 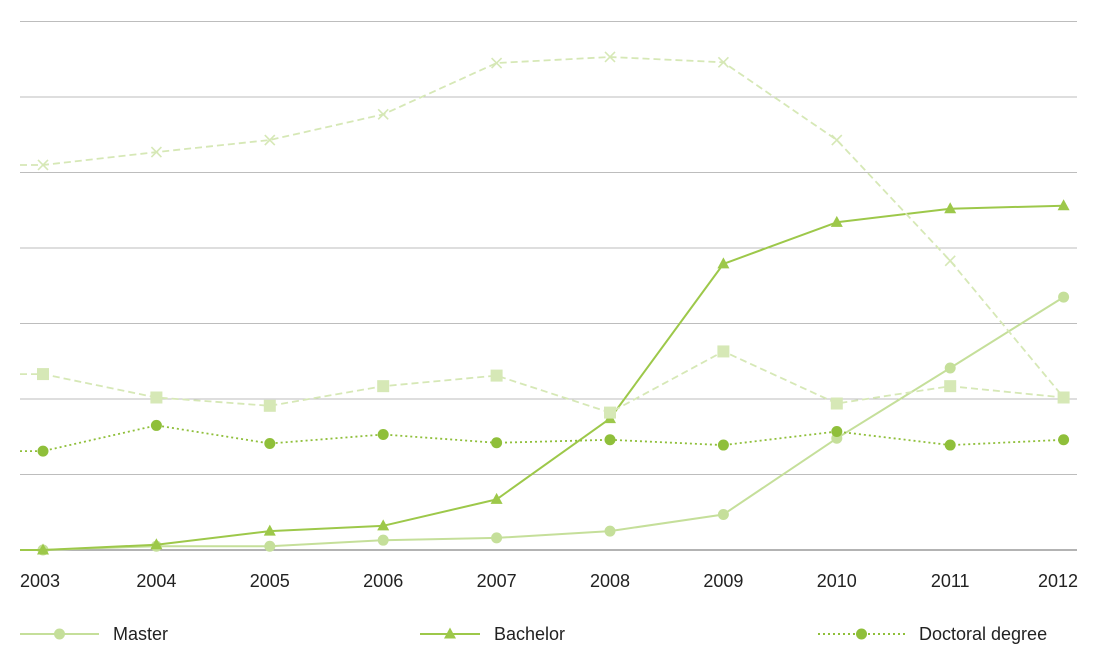 I want to click on legend-item-doctoral-degree: Doctoral degree, so click(x=932, y=634).